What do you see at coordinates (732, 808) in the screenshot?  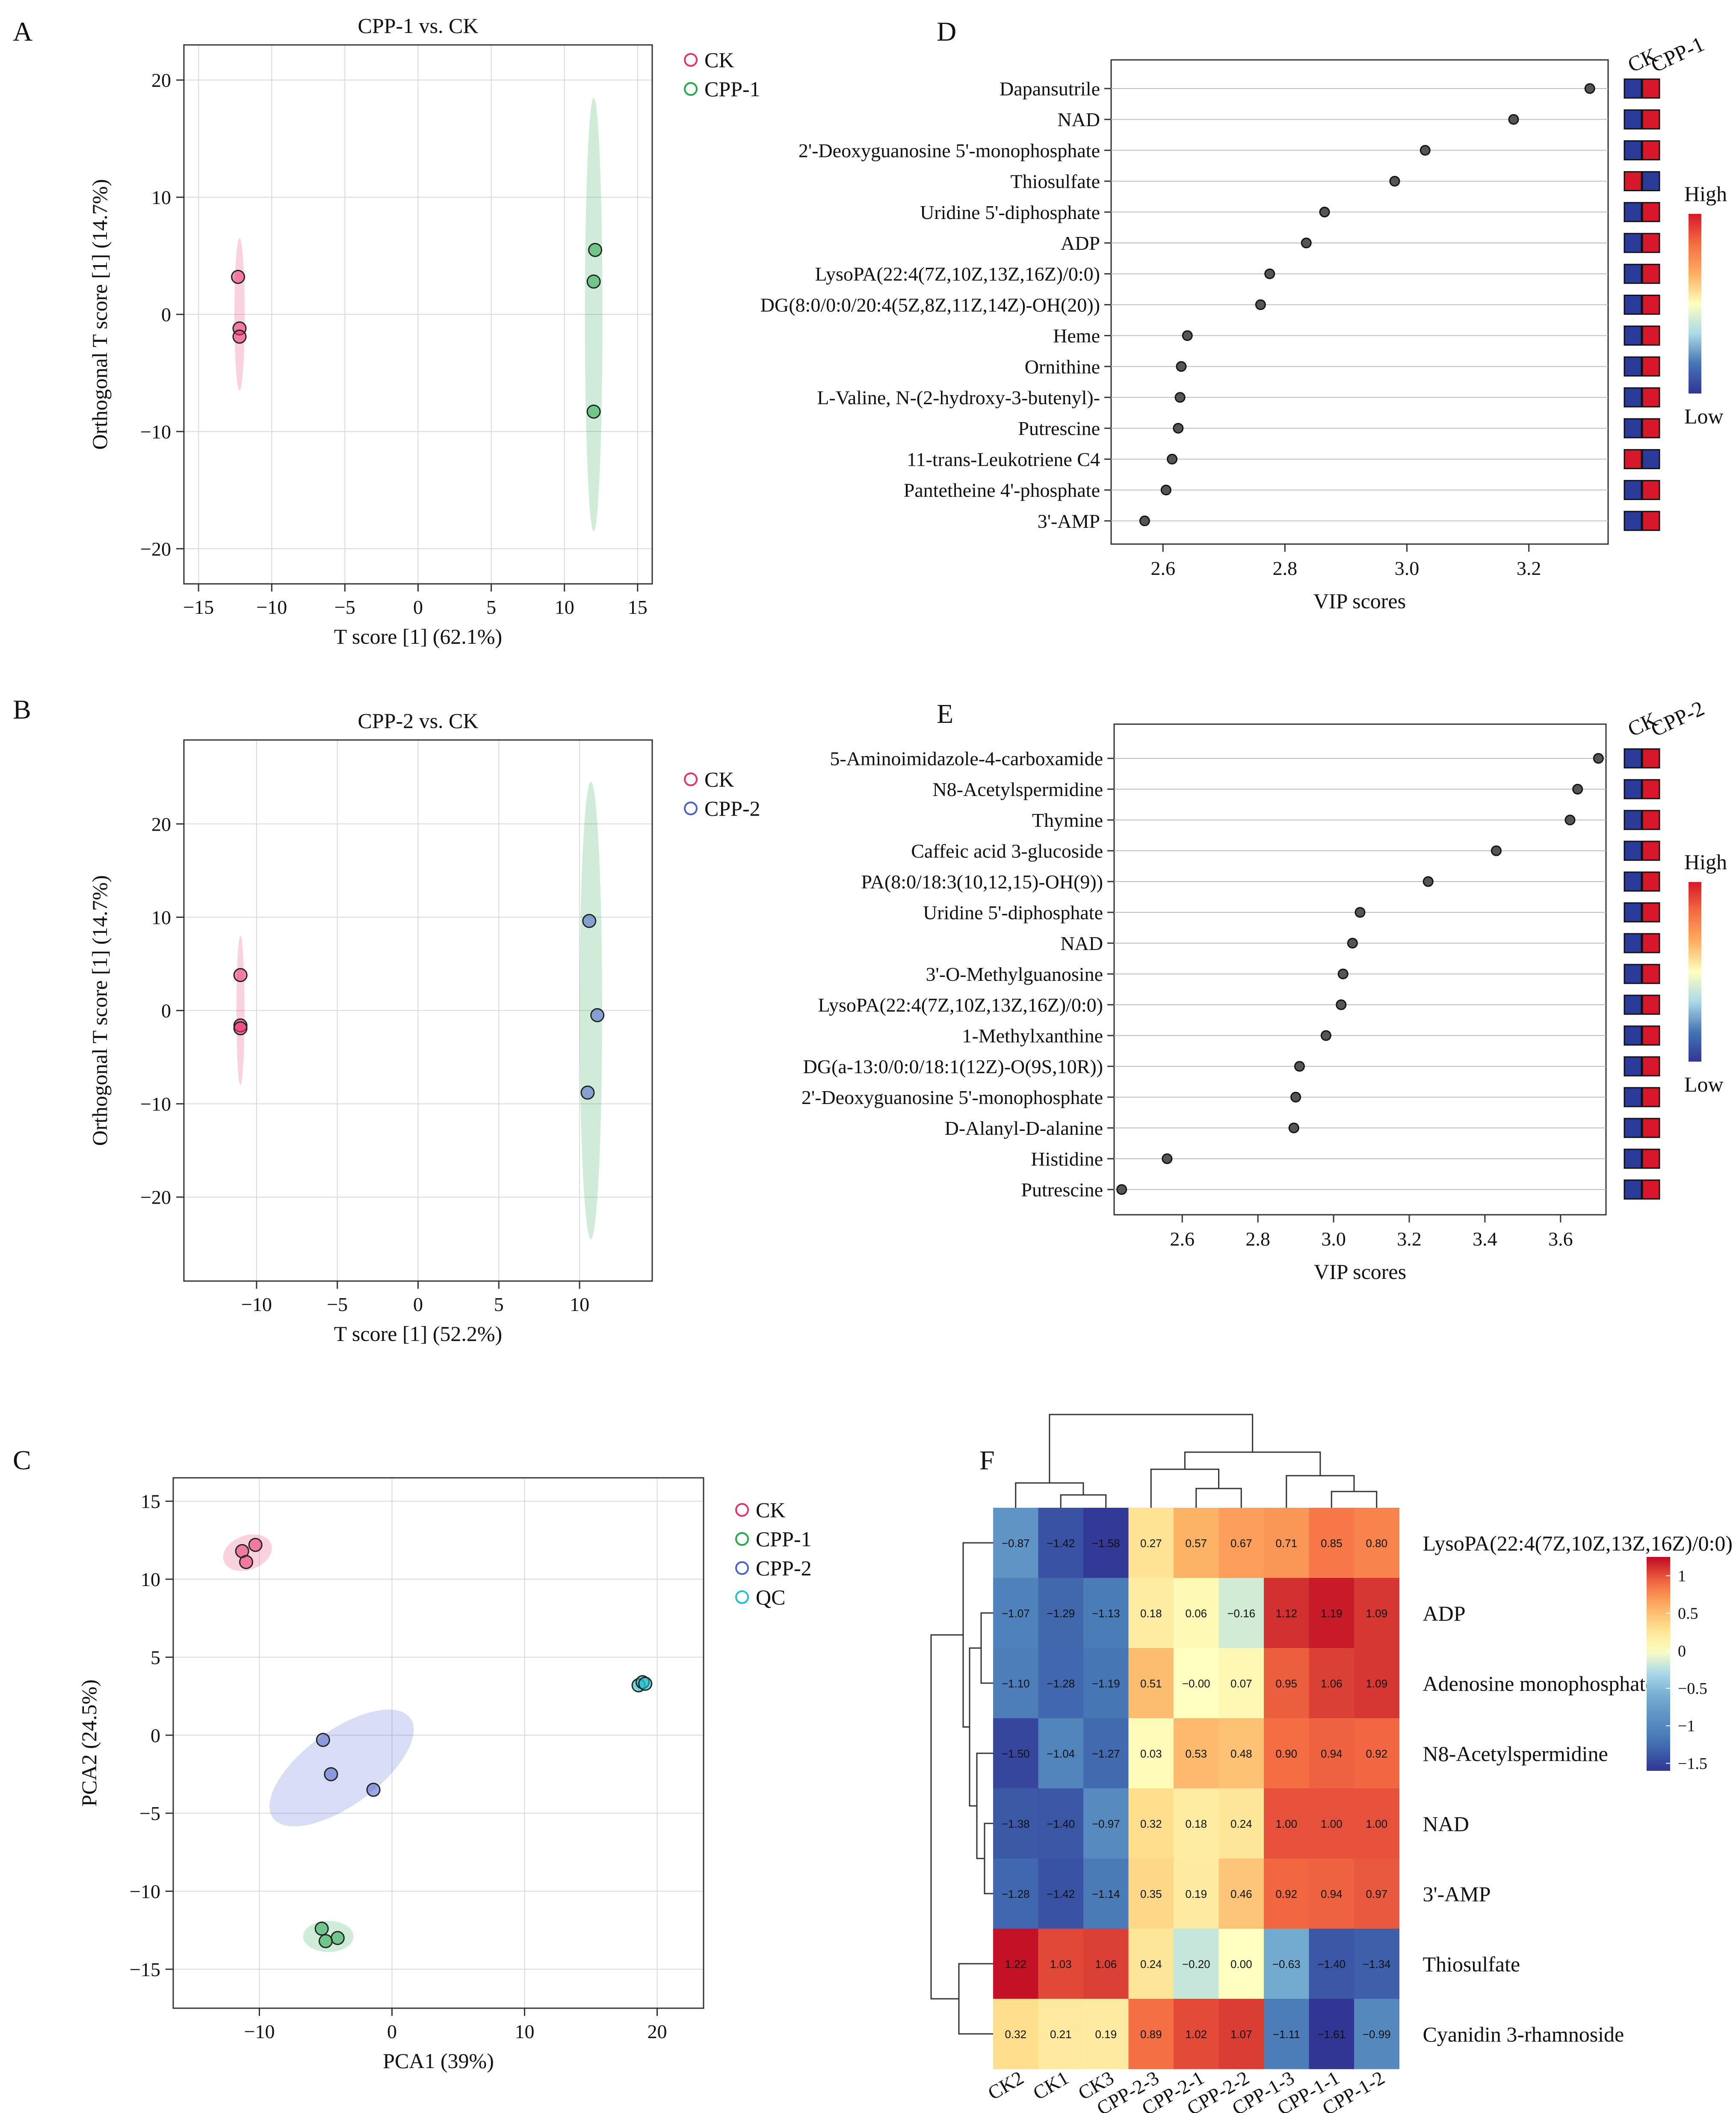 I see `legend-label: CPP-2` at bounding box center [732, 808].